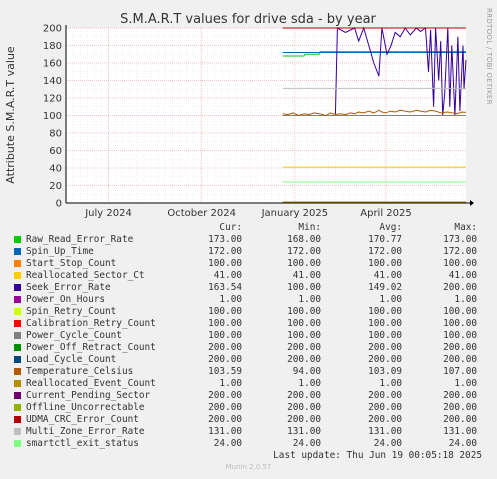 The image size is (497, 479). I want to click on column-header-avg: Avg:, so click(390, 227).